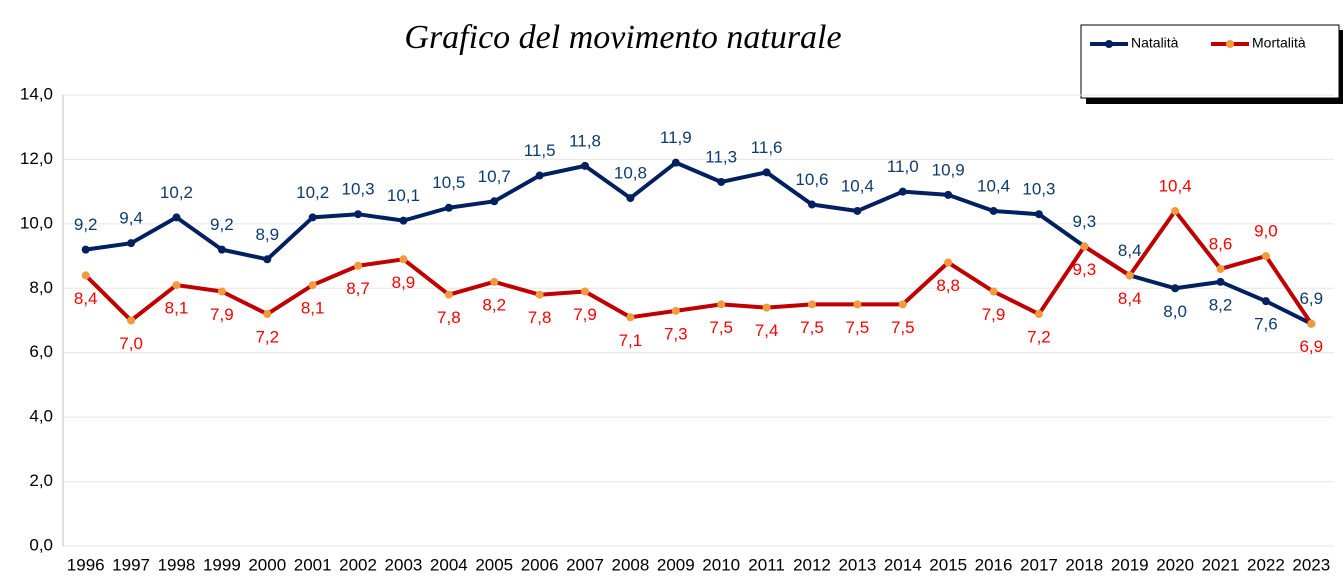 Image resolution: width=1343 pixels, height=578 pixels. What do you see at coordinates (540, 150) in the screenshot?
I see `data-label: 11,5` at bounding box center [540, 150].